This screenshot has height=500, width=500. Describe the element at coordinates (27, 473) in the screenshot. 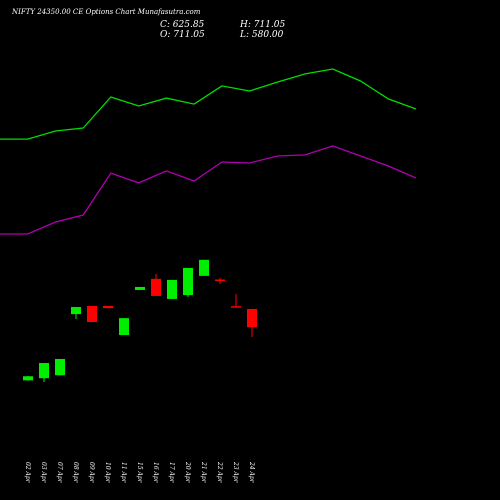

I see `x-tick-label: 02 Apr` at that location.